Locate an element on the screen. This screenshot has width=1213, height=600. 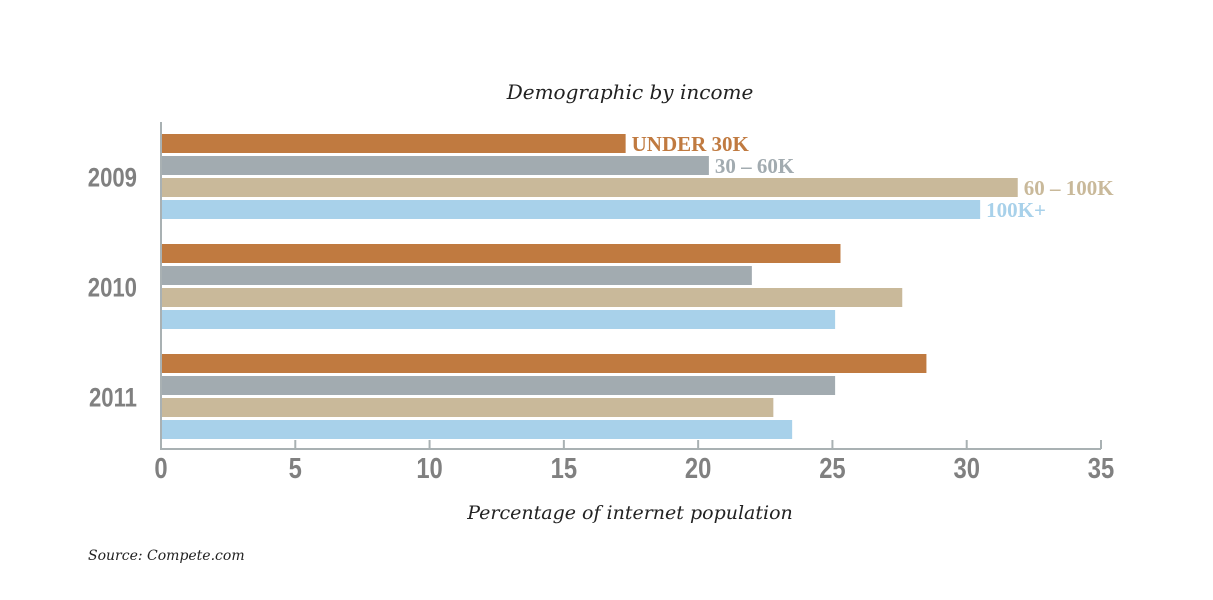
bar-2011-100k- is located at coordinates (477, 429).